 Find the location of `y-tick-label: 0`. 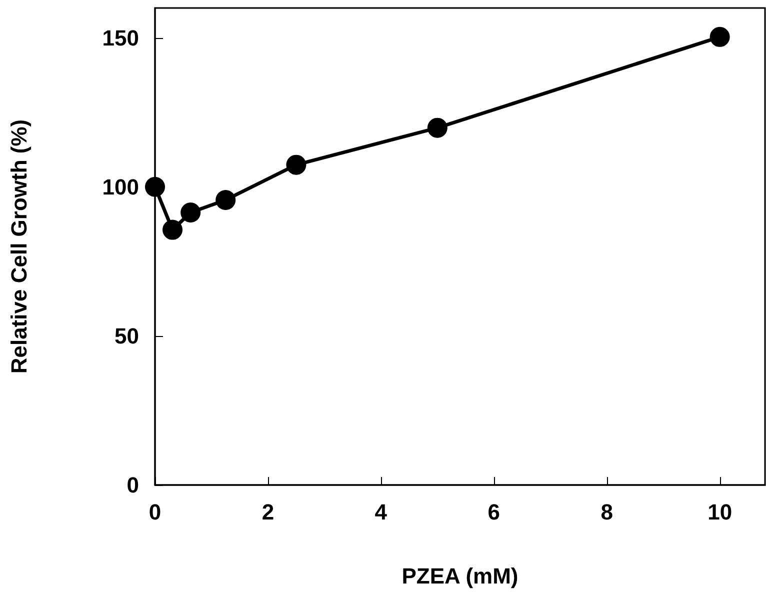

y-tick-label: 0 is located at coordinates (132, 485).